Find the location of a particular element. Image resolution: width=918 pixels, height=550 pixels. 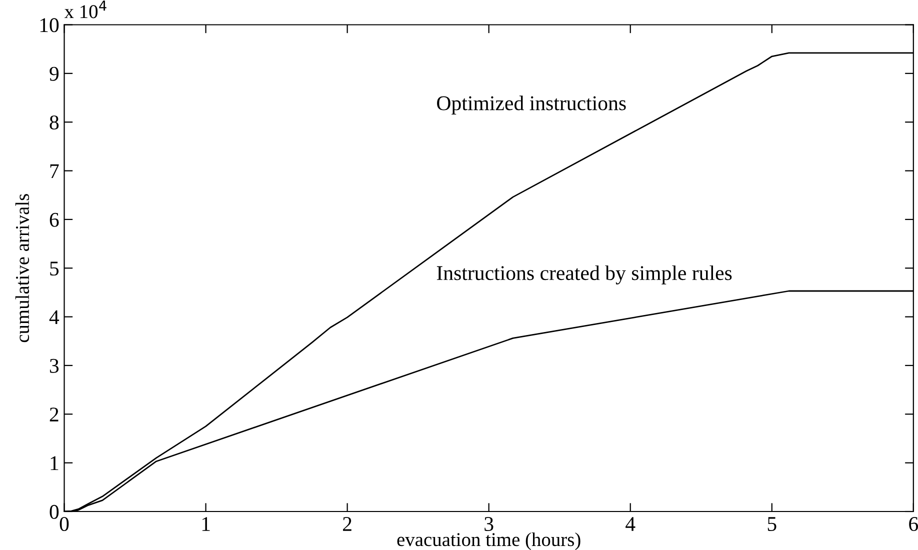

x-tick-label: 6 is located at coordinates (913, 524).